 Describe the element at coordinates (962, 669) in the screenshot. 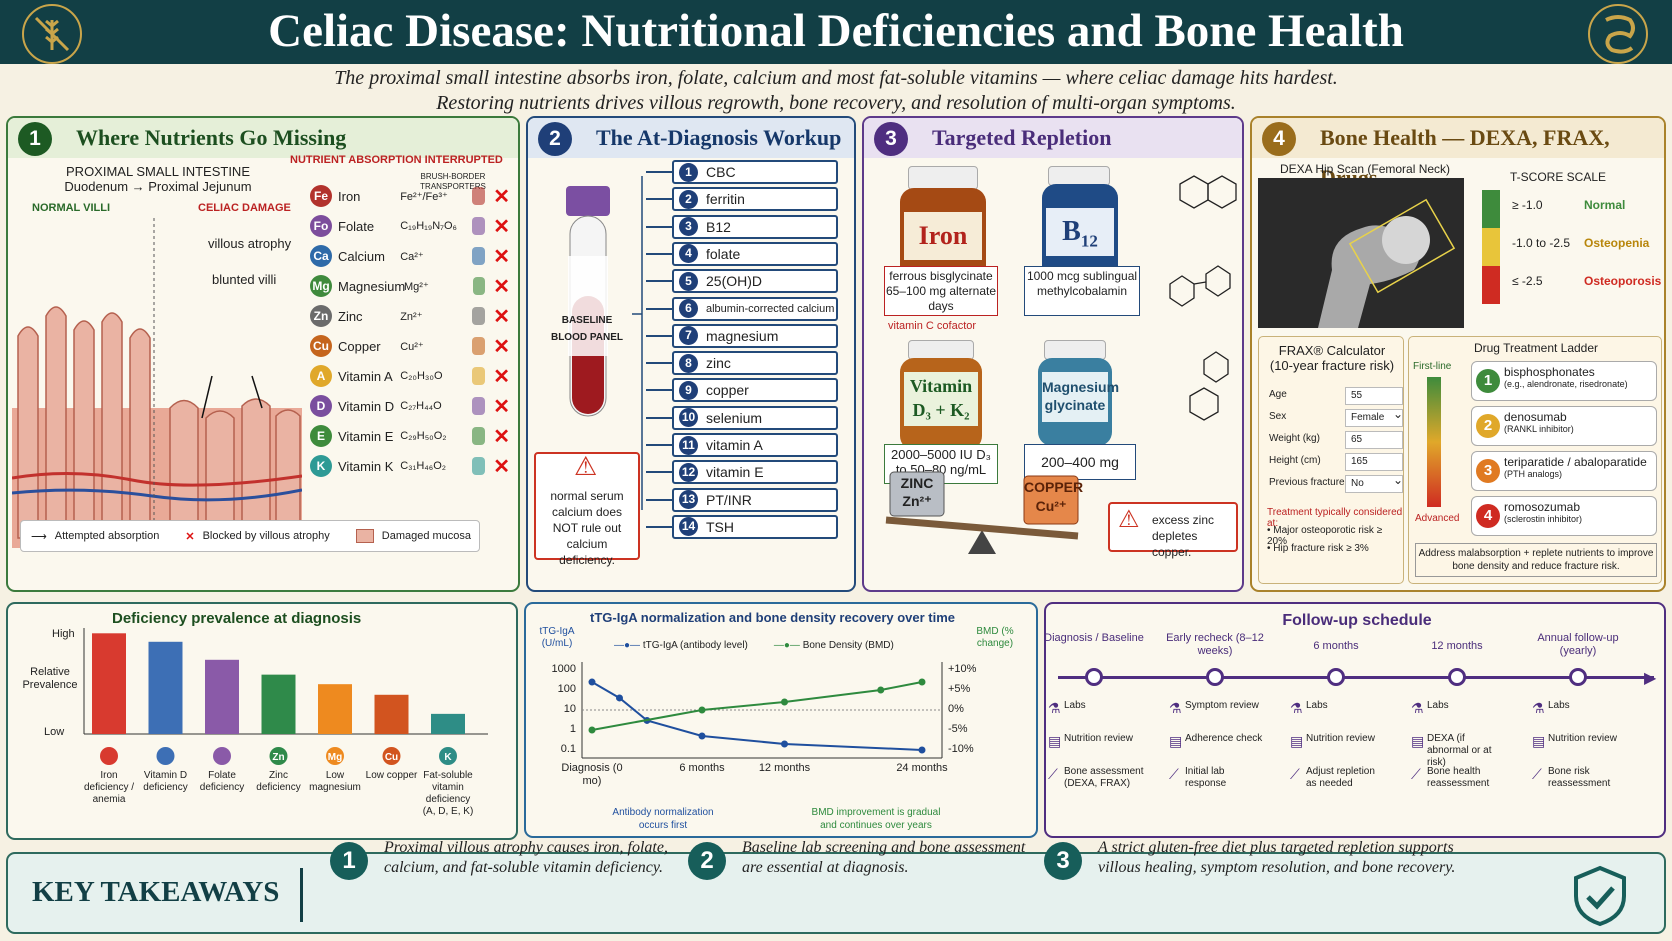

I see `trend-right-tick: +10%` at that location.